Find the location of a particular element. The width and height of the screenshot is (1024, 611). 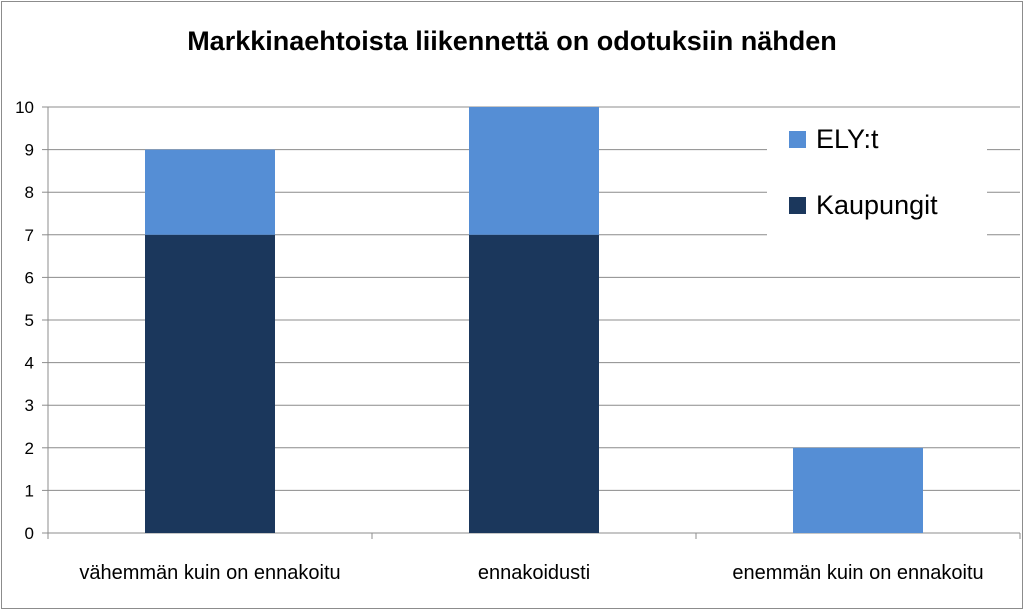

y-tick-label: 10 is located at coordinates (24, 107).